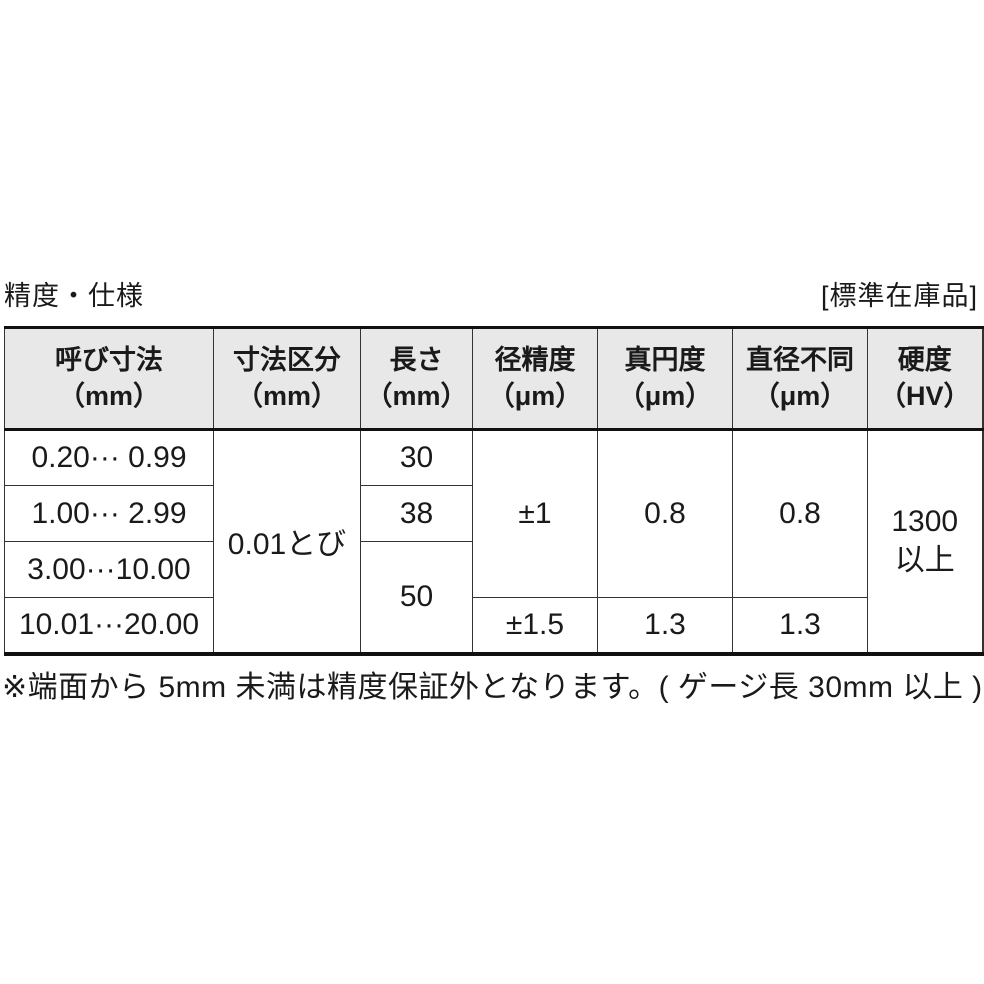 The height and width of the screenshot is (984, 984). What do you see at coordinates (535, 625) in the screenshot?
I see `cell-dia-accuracy: ±1.5` at bounding box center [535, 625].